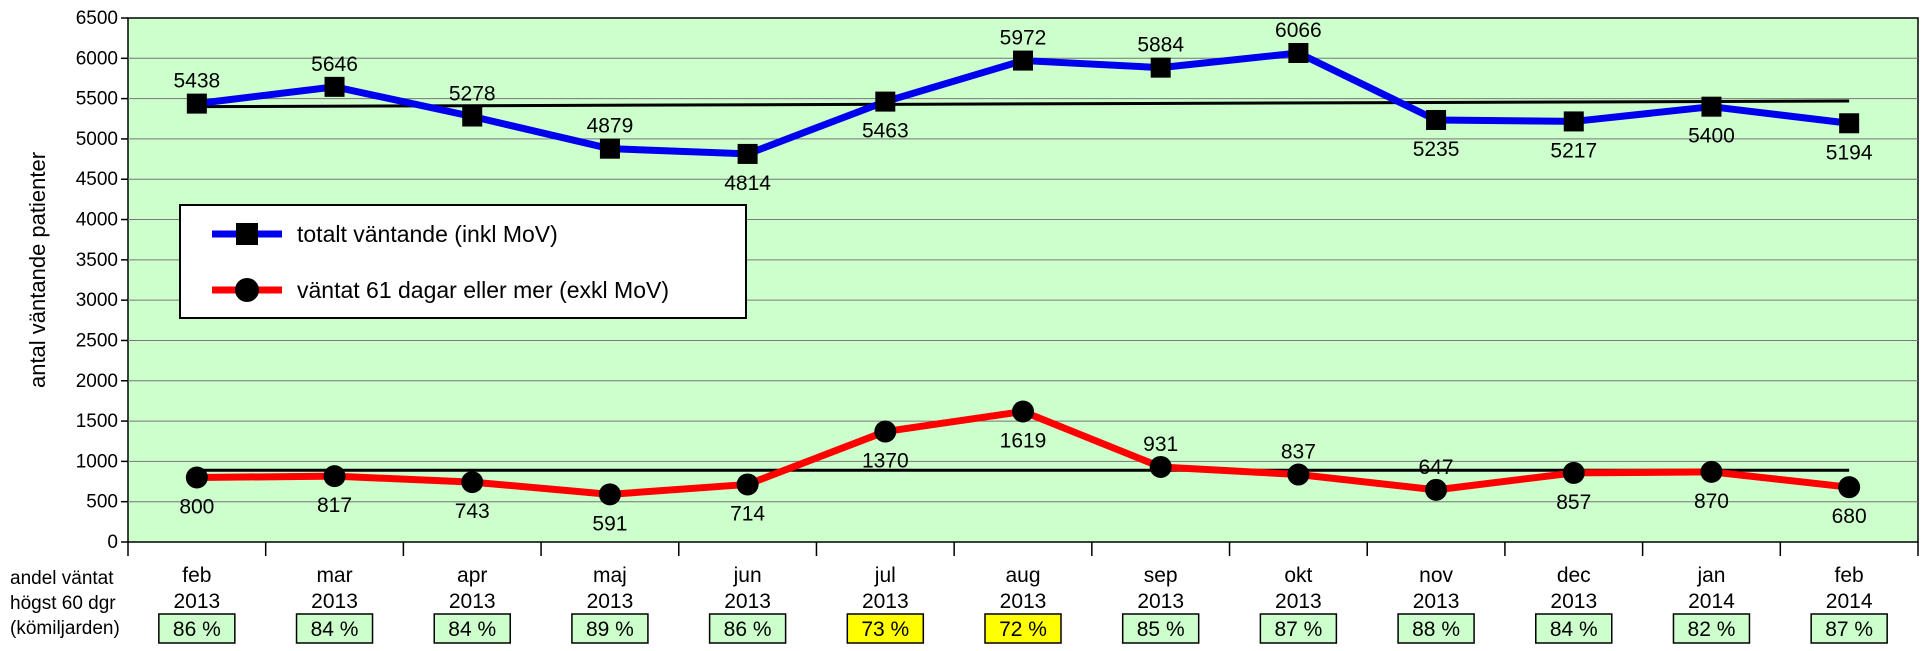 The image size is (1924, 651). I want to click on x-tick-label-month: jun, so click(747, 575).